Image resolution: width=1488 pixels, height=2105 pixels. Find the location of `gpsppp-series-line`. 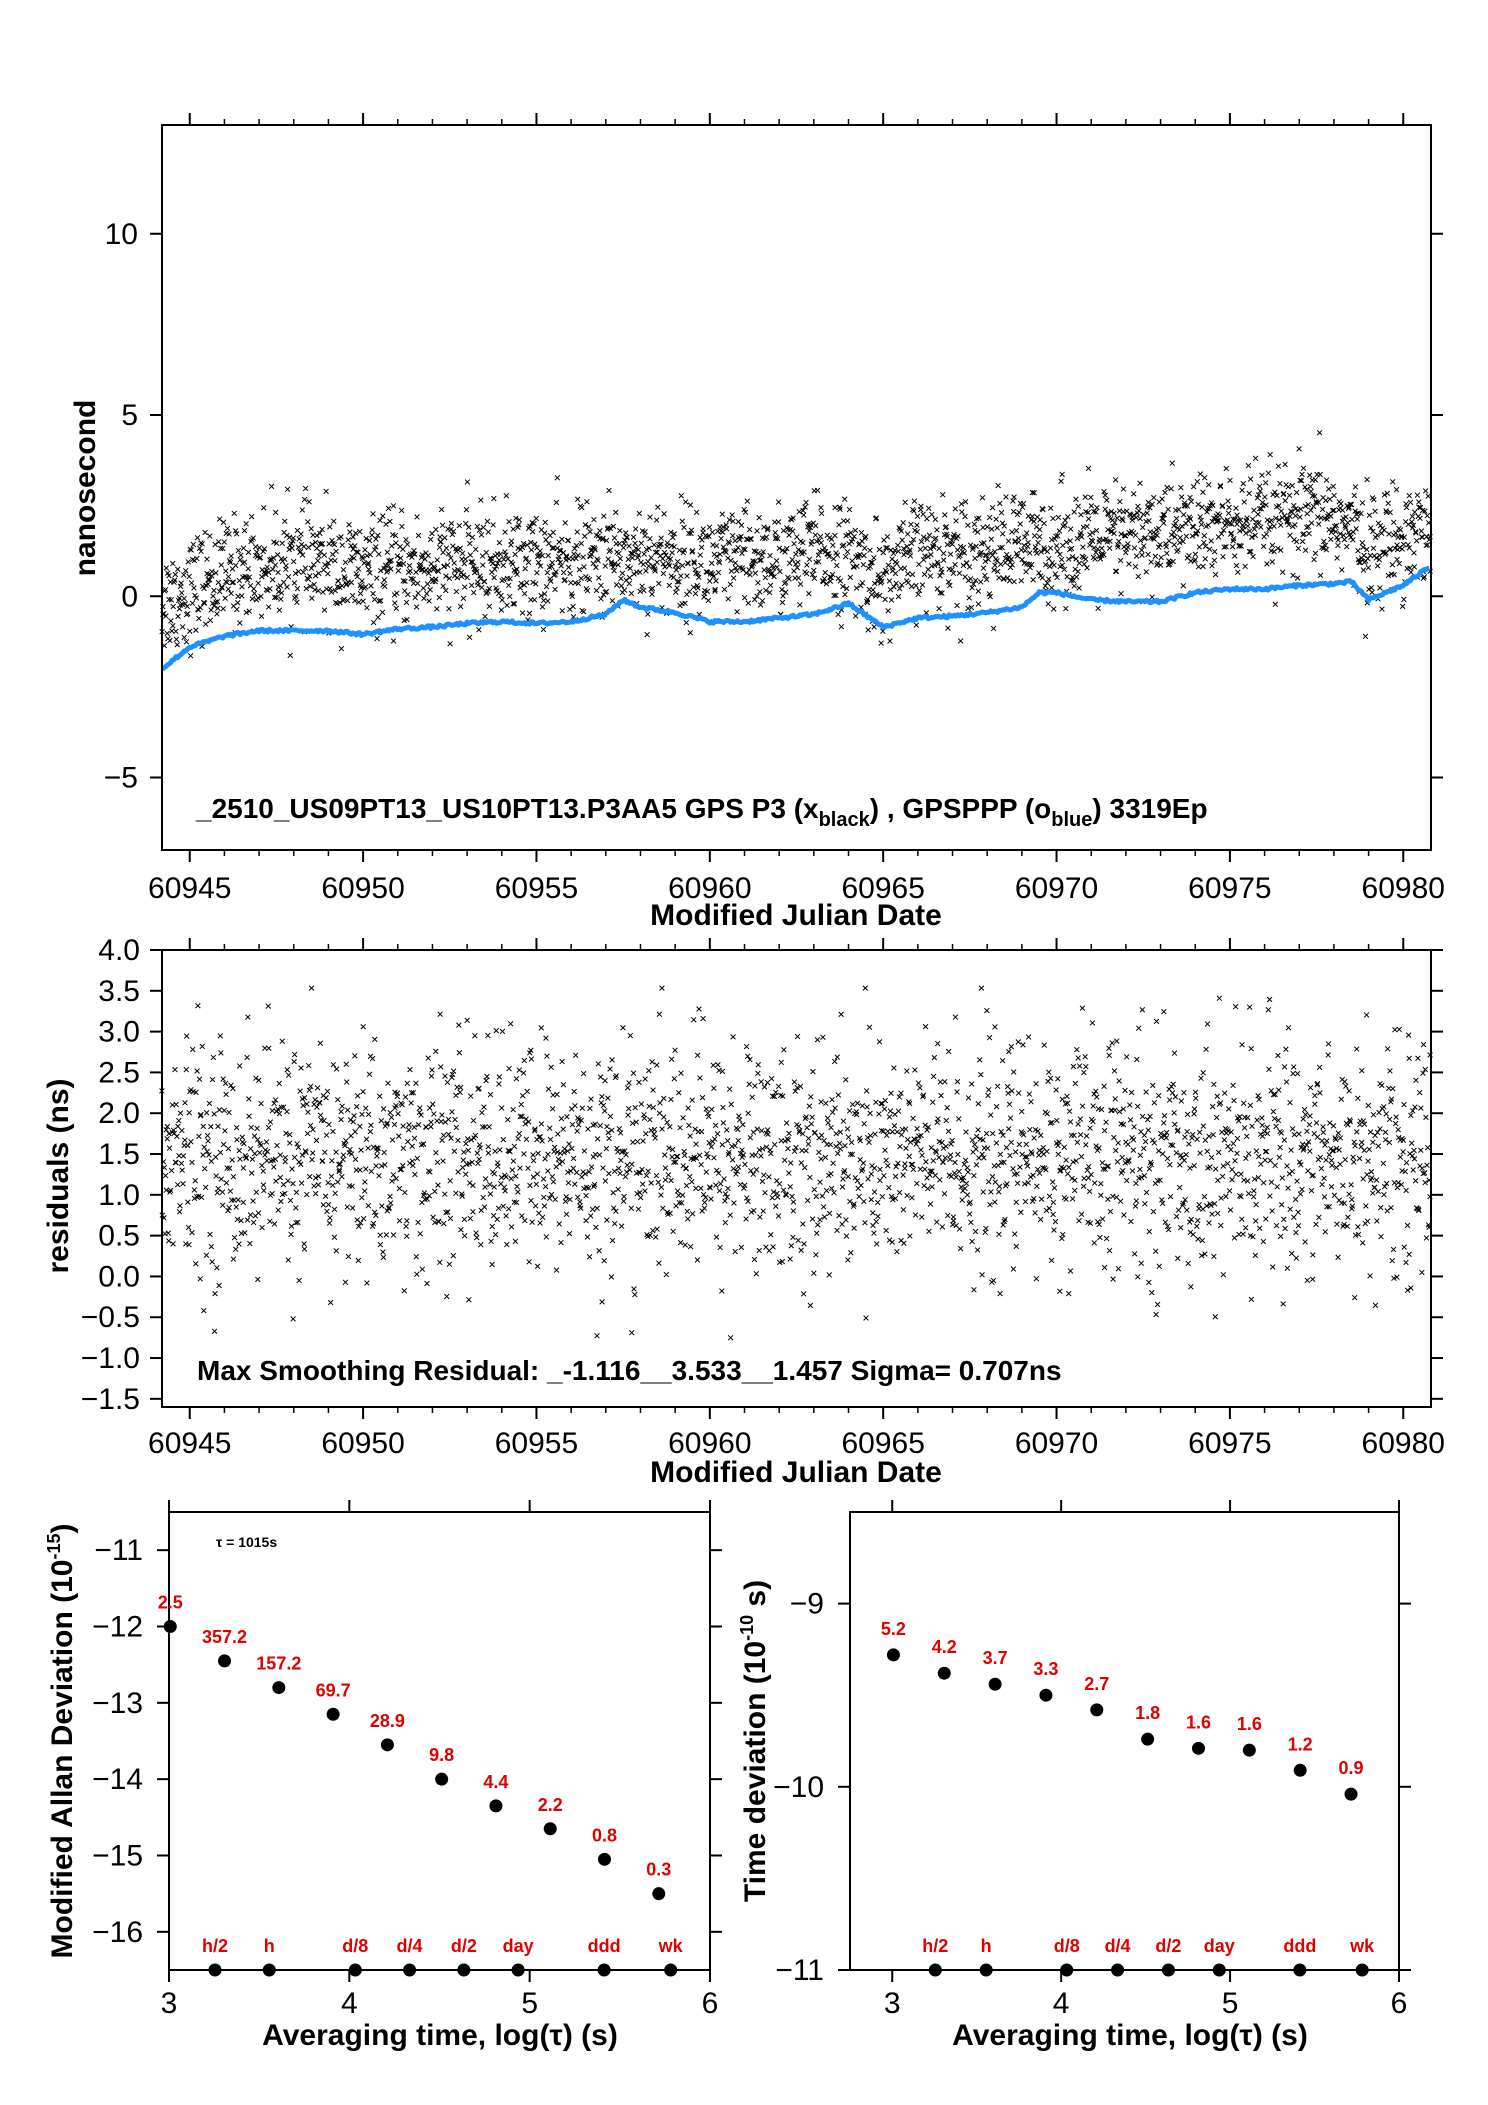

gpsppp-series-line is located at coordinates (795, 618).